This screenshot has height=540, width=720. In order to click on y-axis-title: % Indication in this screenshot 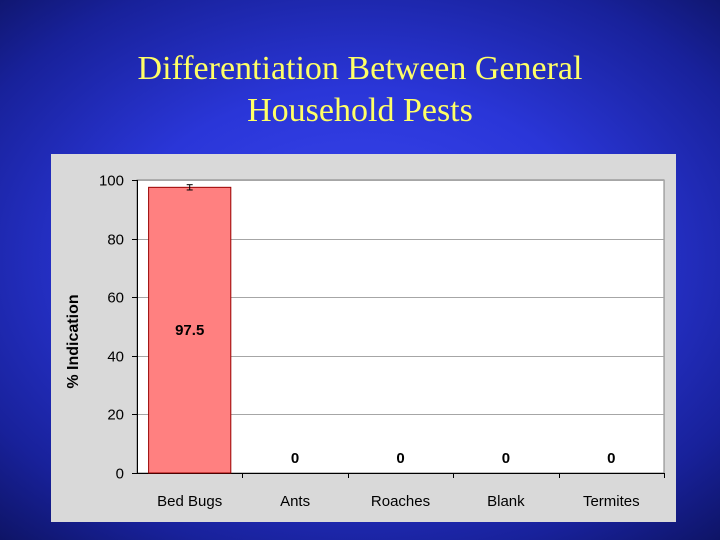, I will do `click(73, 341)`.